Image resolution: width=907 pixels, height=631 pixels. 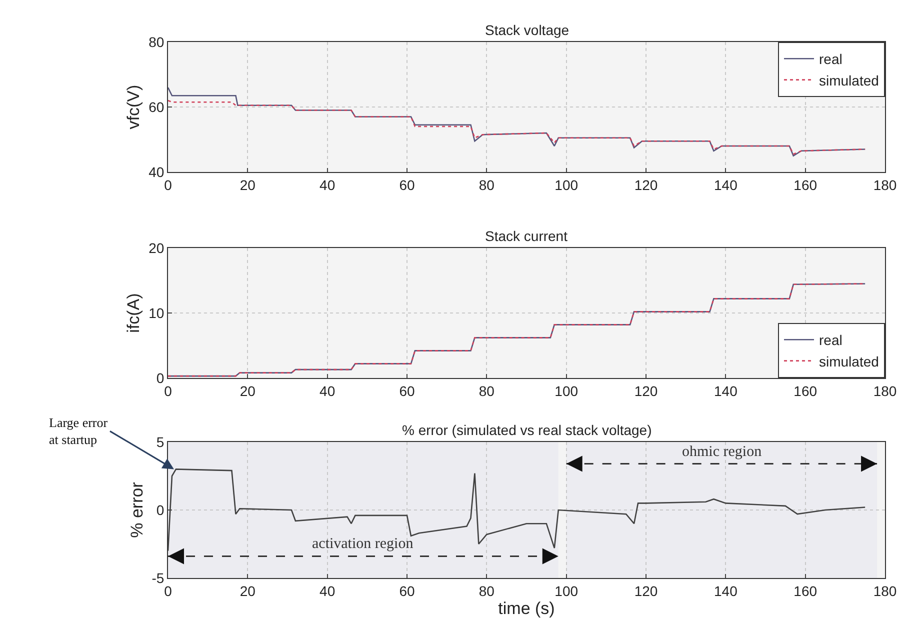 What do you see at coordinates (527, 430) in the screenshot?
I see `chart-title: % error (simulated vs real stack voltage)` at bounding box center [527, 430].